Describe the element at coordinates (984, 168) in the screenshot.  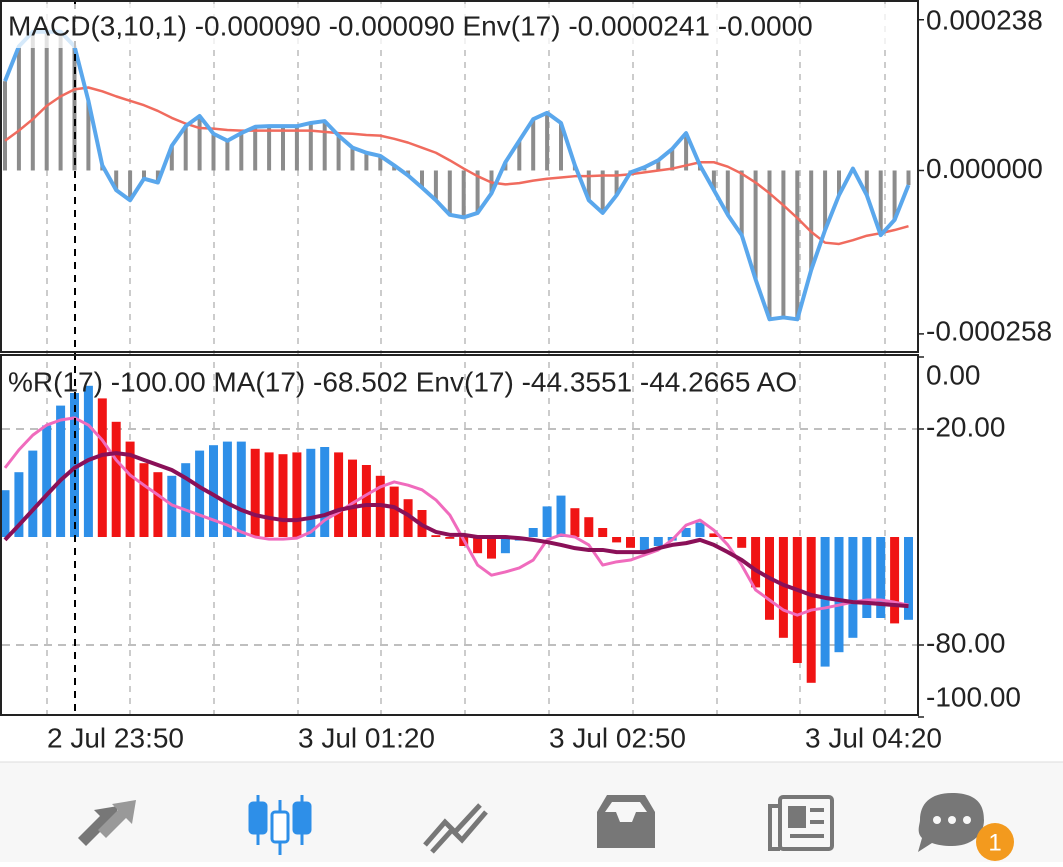
I see `y-tick-label: 0.000000` at that location.